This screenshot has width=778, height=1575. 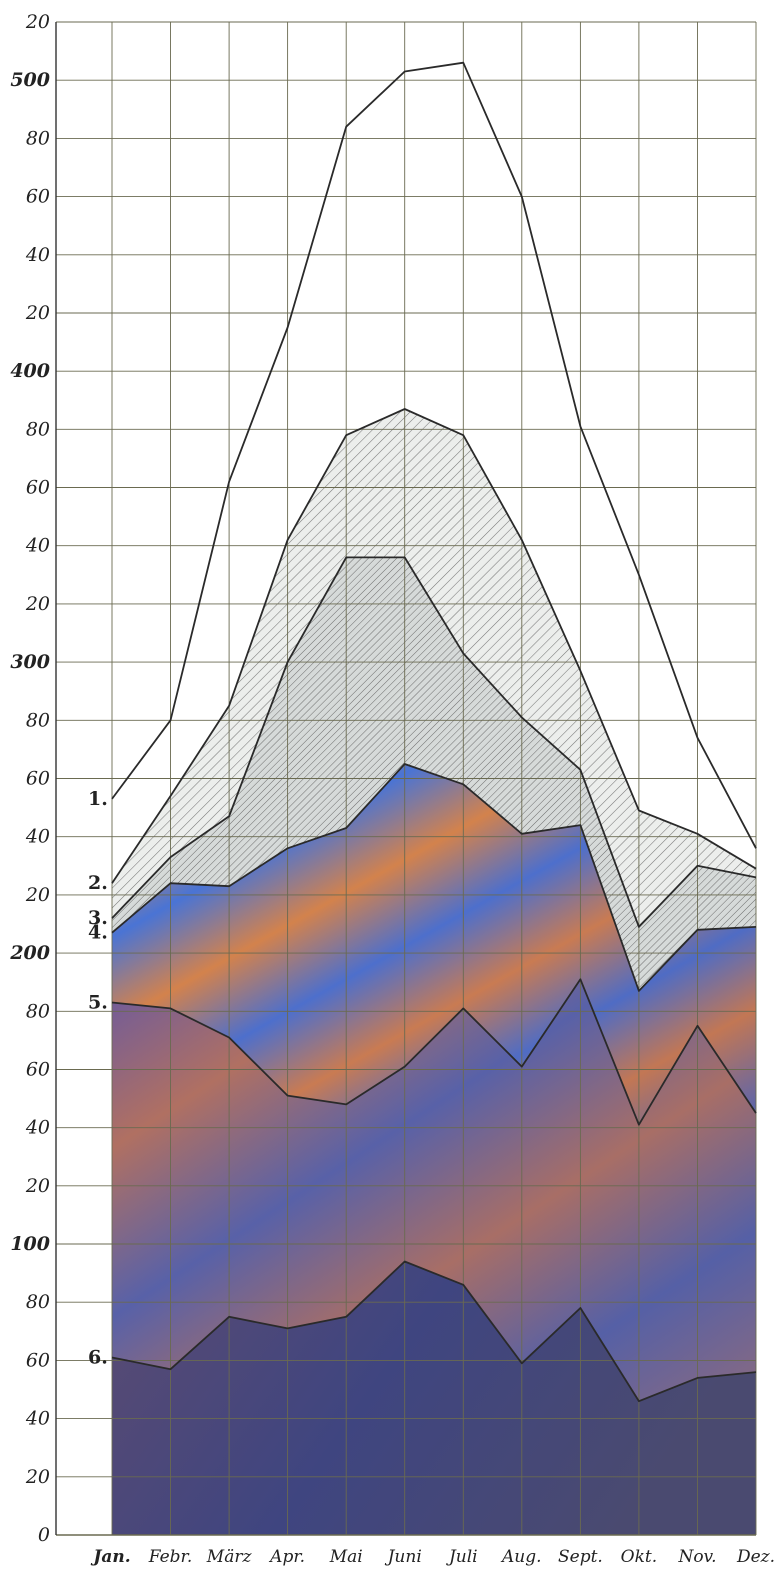 What do you see at coordinates (98, 918) in the screenshot?
I see `series-label-3: 3.` at bounding box center [98, 918].